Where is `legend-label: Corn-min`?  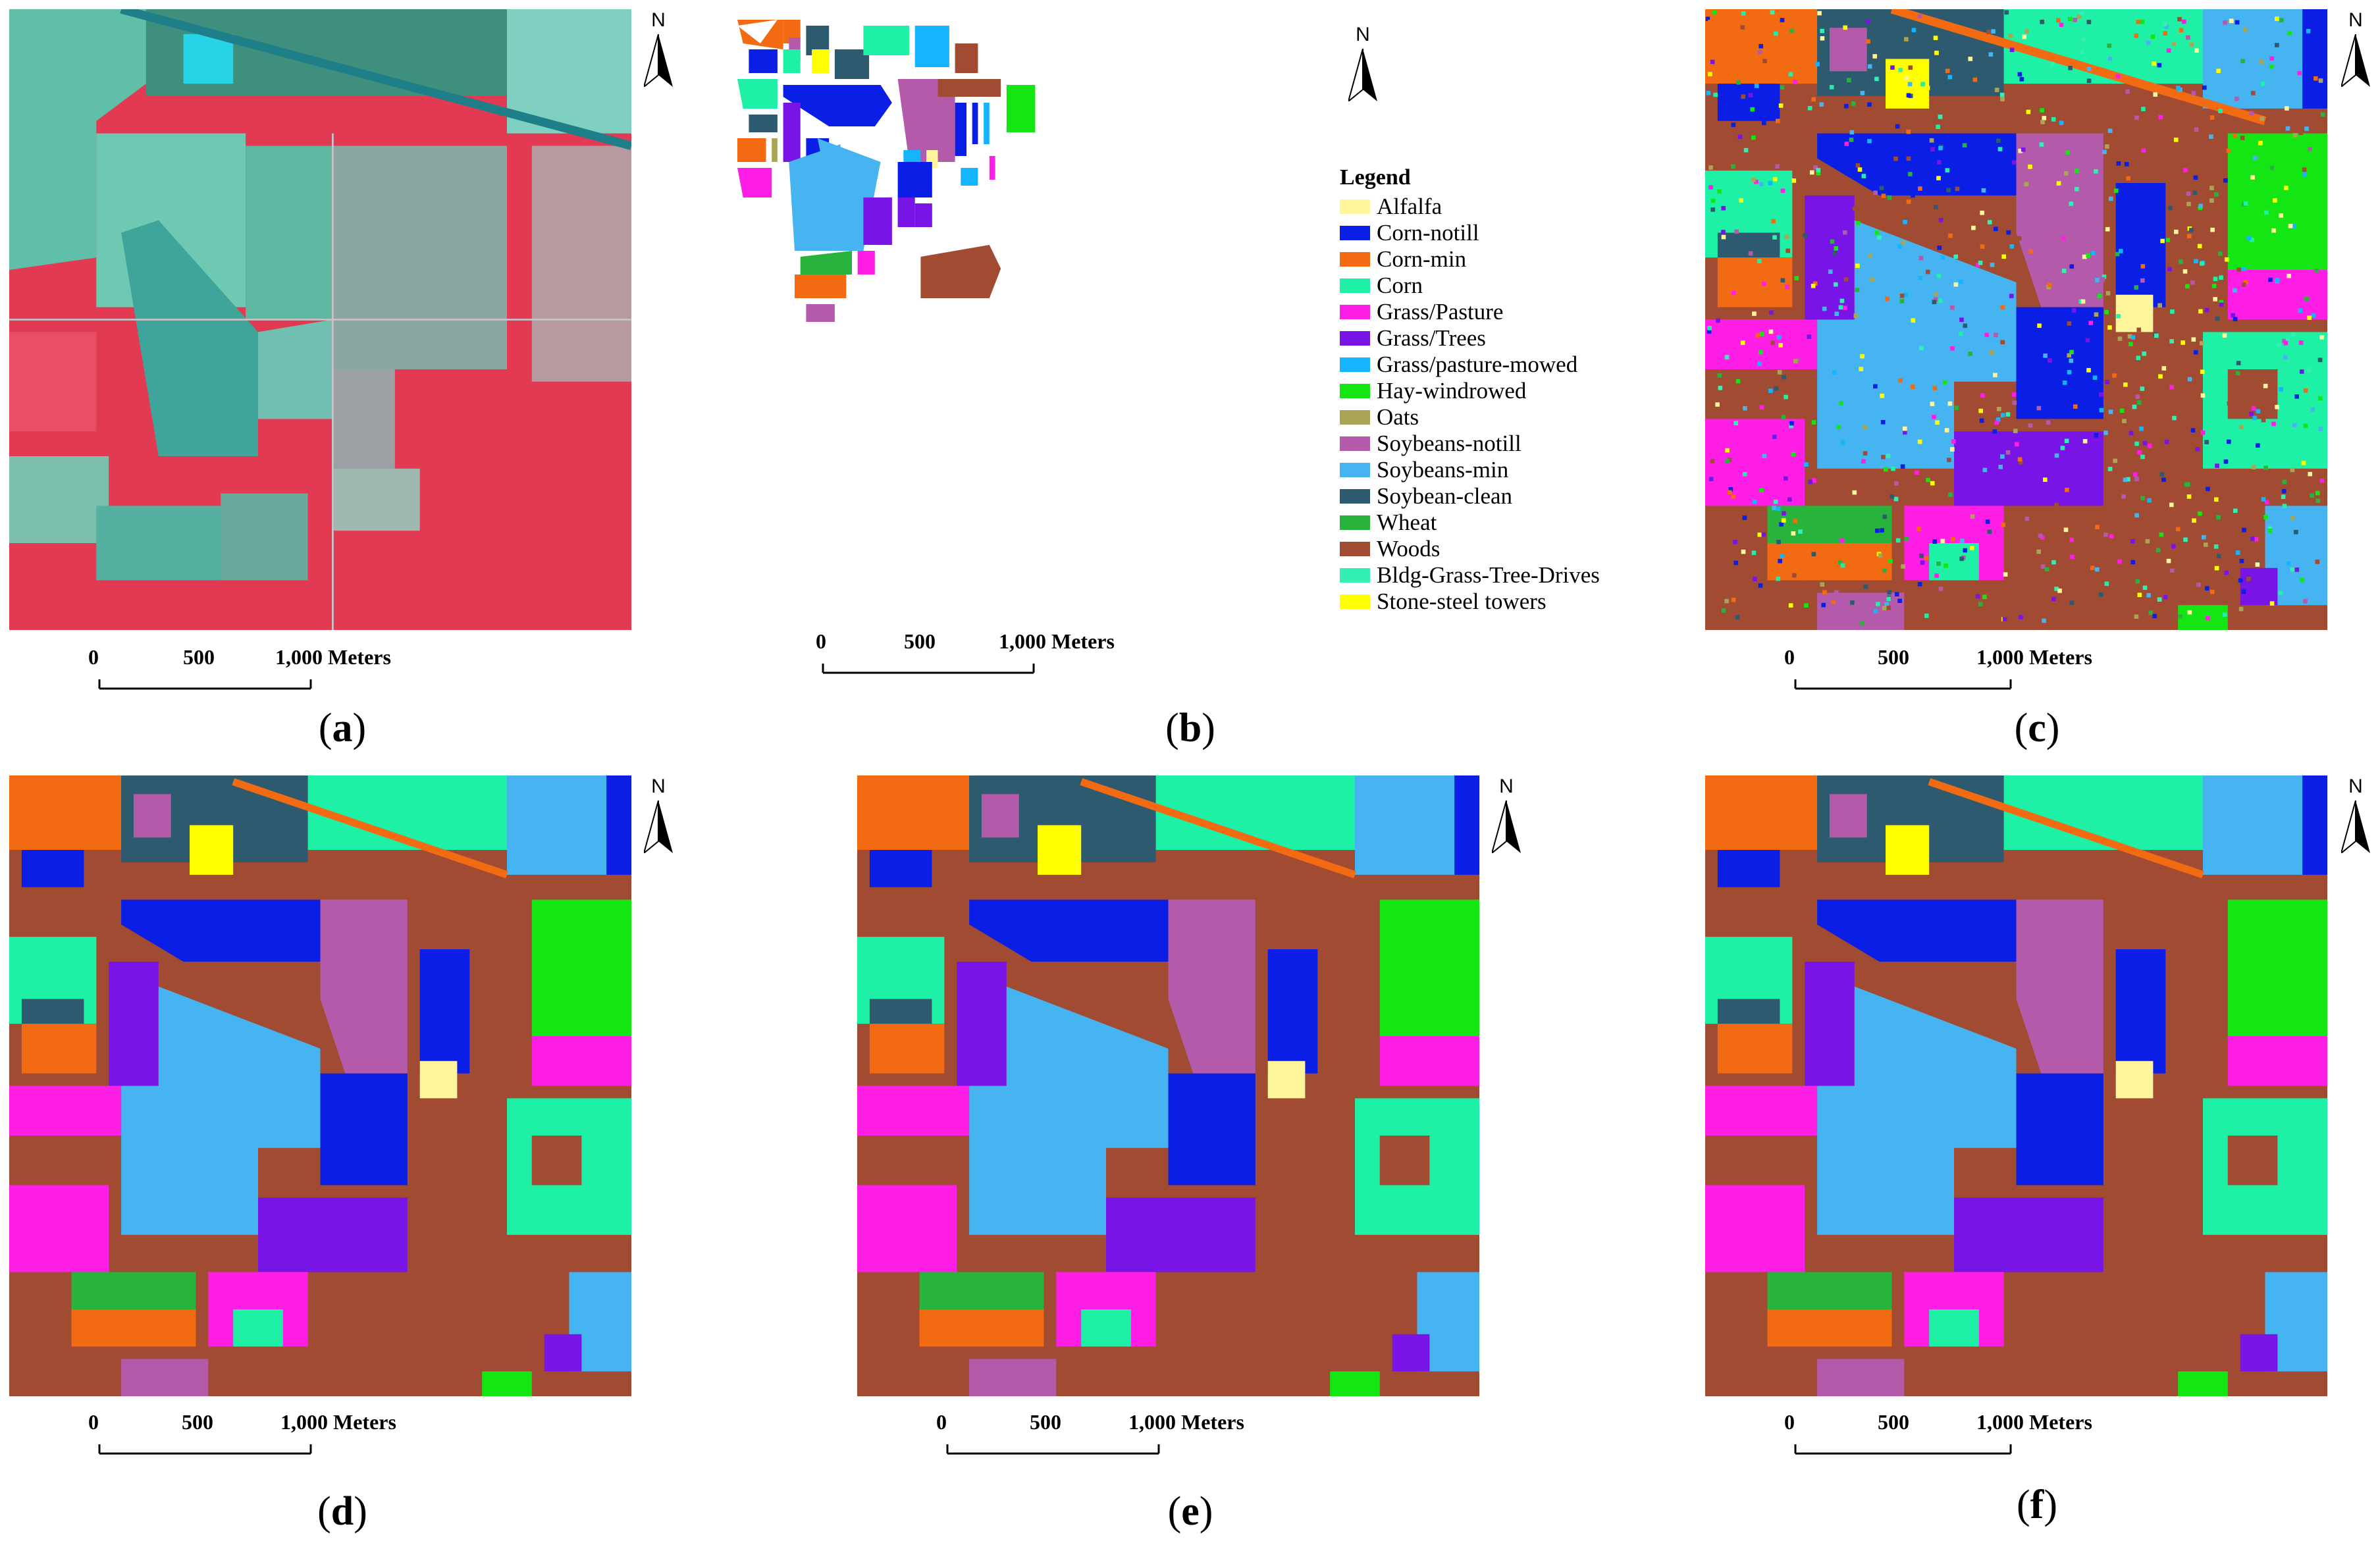 legend-label: Corn-min is located at coordinates (1422, 259).